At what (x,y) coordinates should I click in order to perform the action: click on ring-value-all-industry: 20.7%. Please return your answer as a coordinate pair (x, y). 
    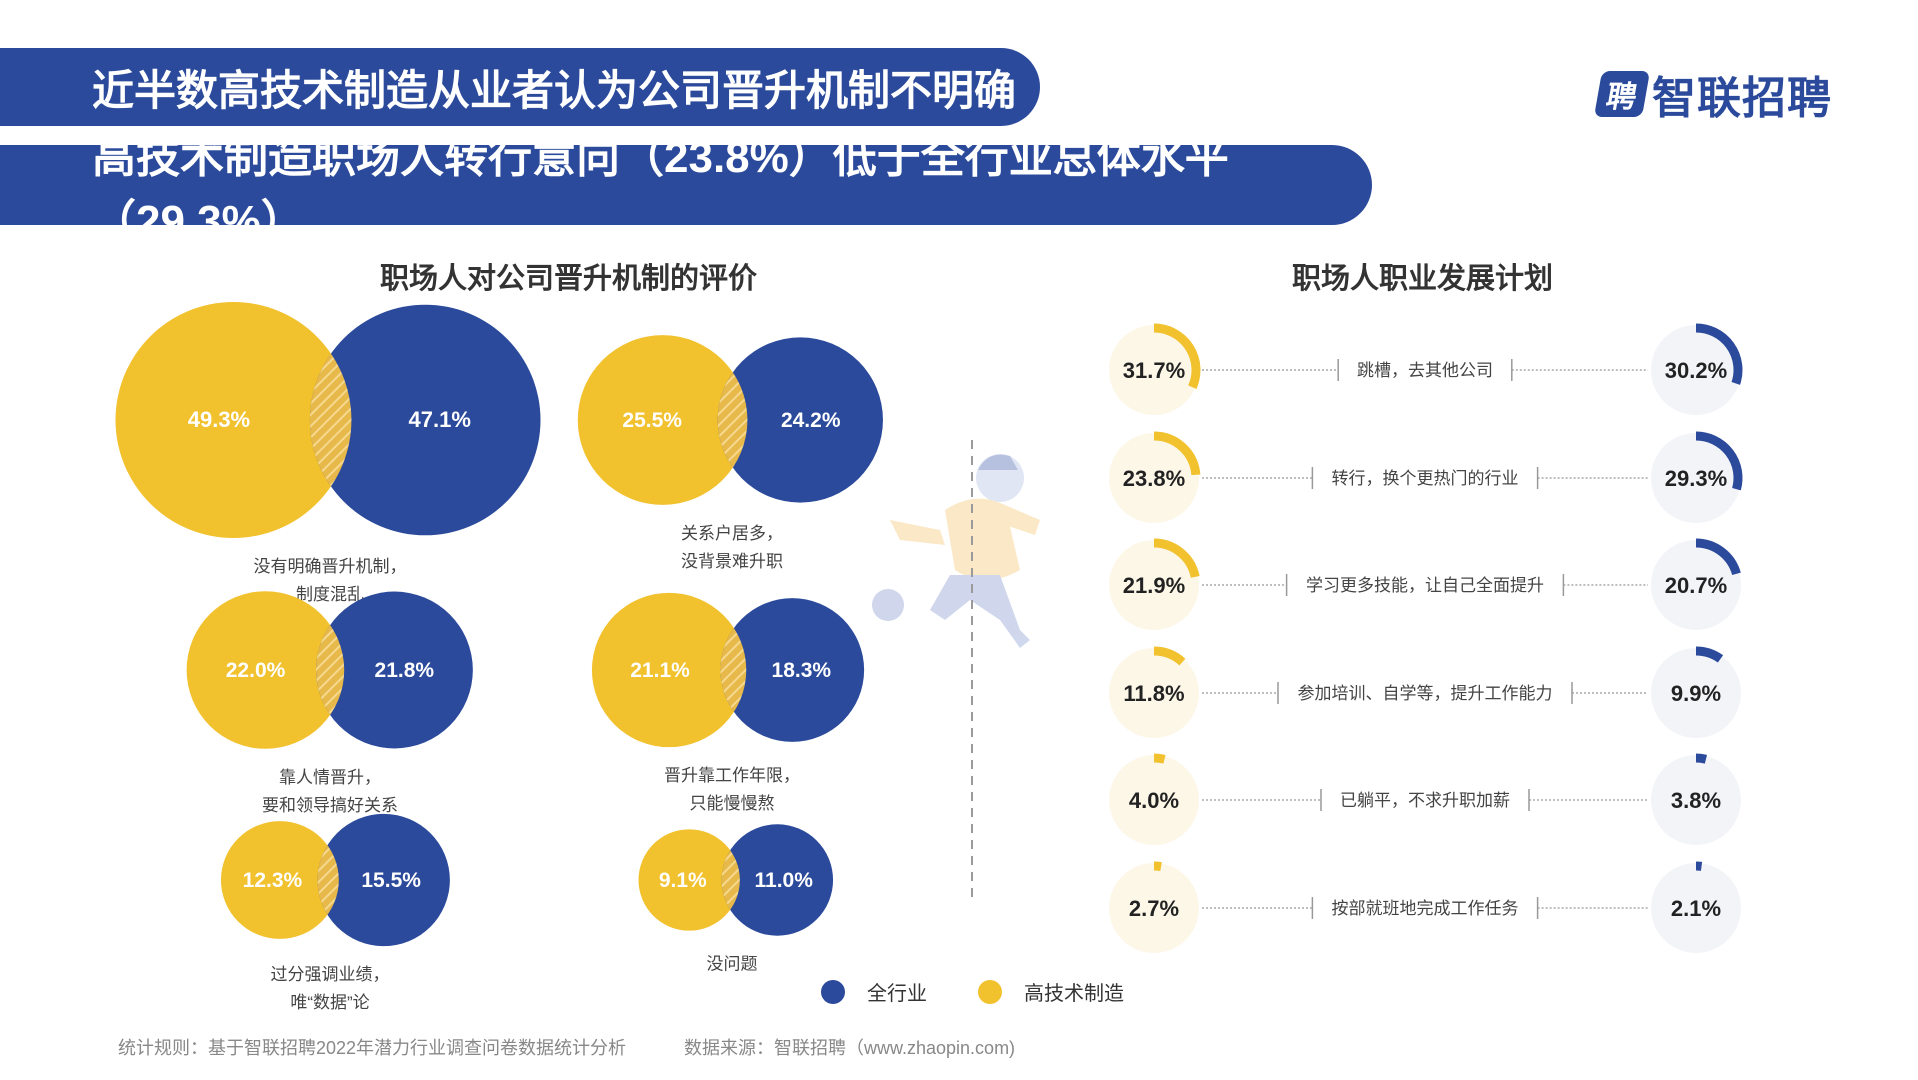
    Looking at the image, I should click on (1696, 585).